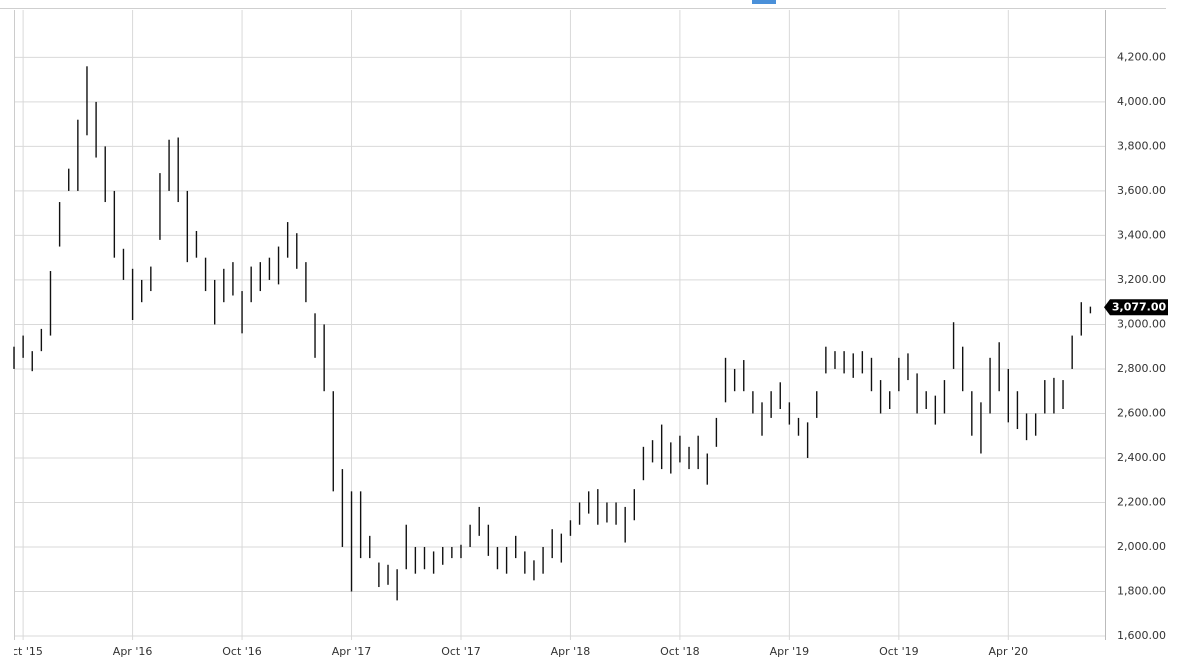 The height and width of the screenshot is (670, 1200). I want to click on y-tick-label: 2,200.00, so click(1141, 501).